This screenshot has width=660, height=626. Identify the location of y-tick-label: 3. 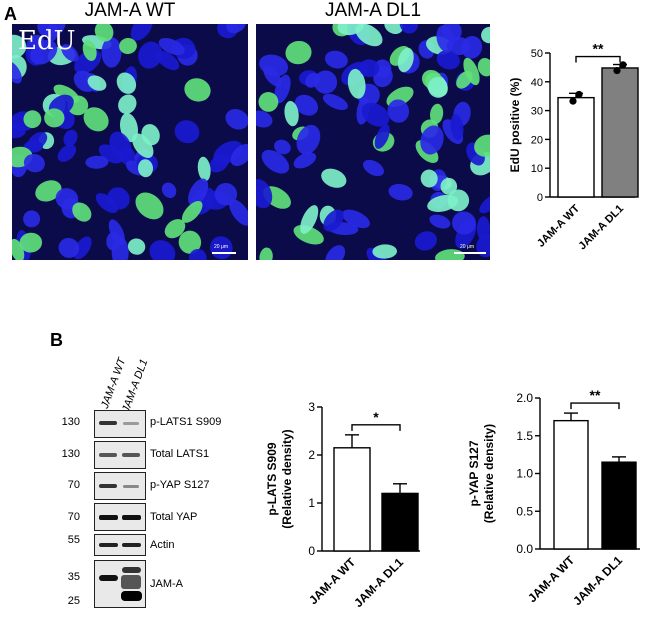
(311, 407).